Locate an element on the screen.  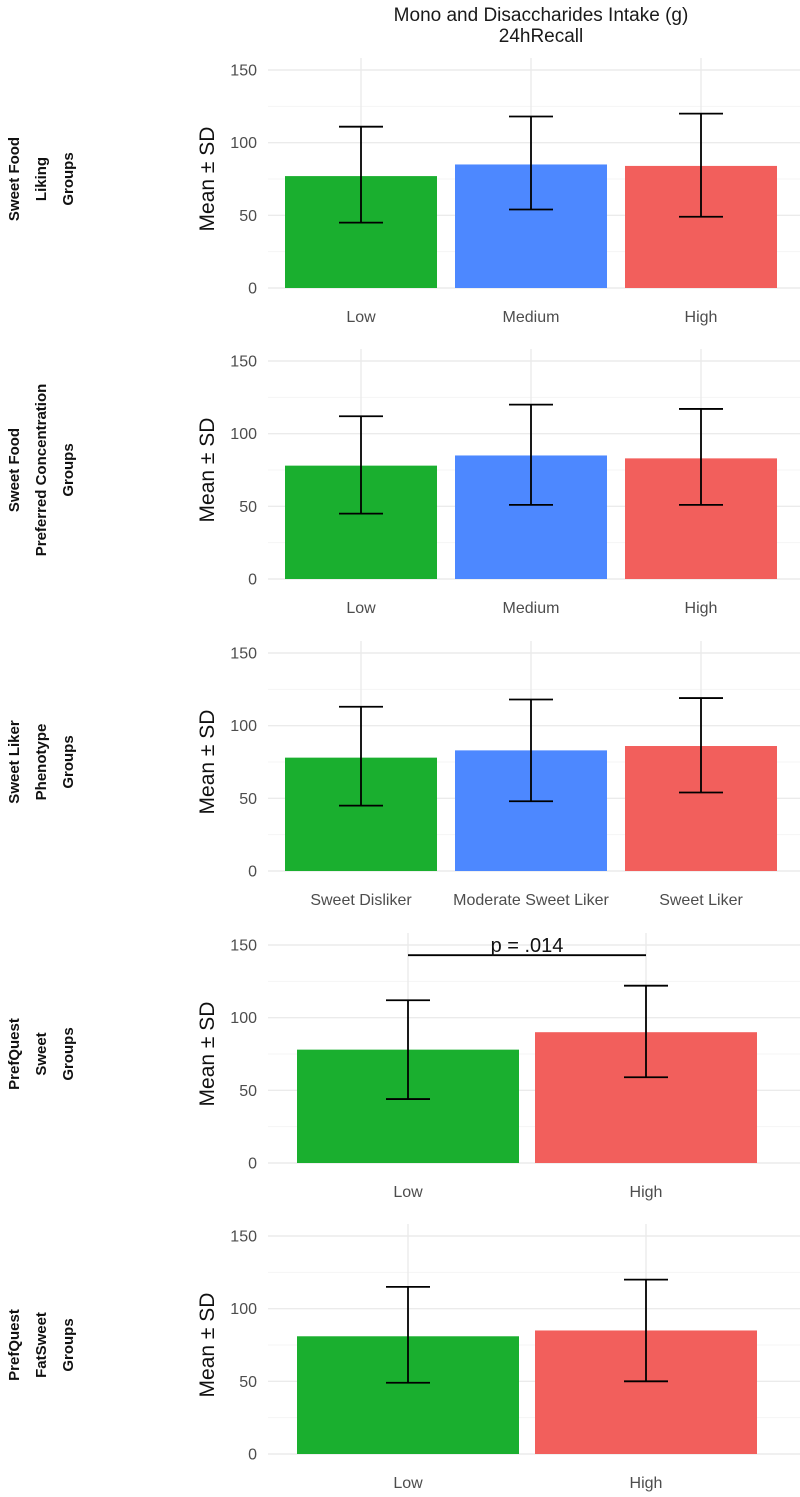
row-label-line: FatSweet is located at coordinates (41, 1345).